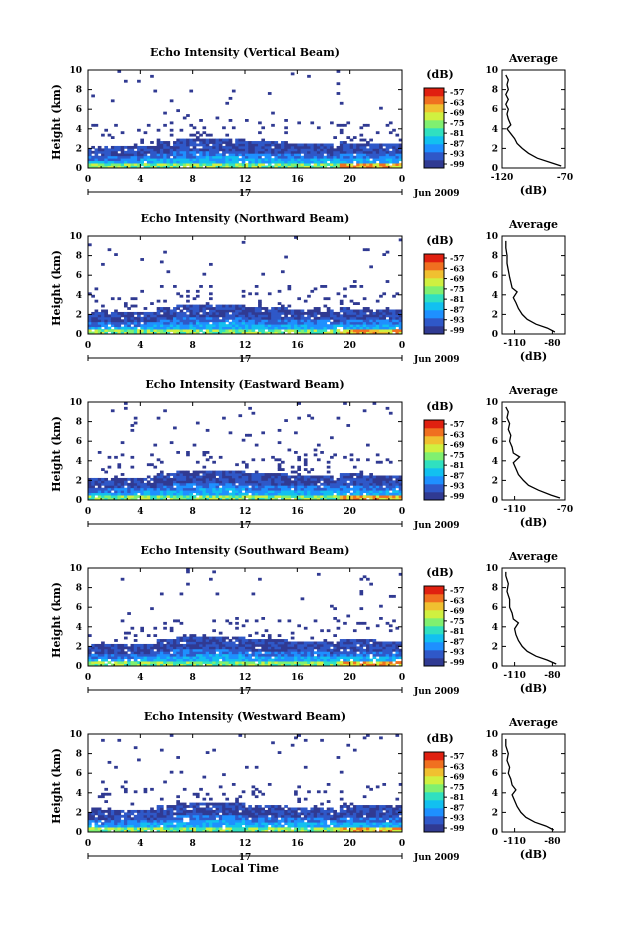  Describe the element at coordinates (140, 346) in the screenshot. I see `x-tick-label: 4` at that location.